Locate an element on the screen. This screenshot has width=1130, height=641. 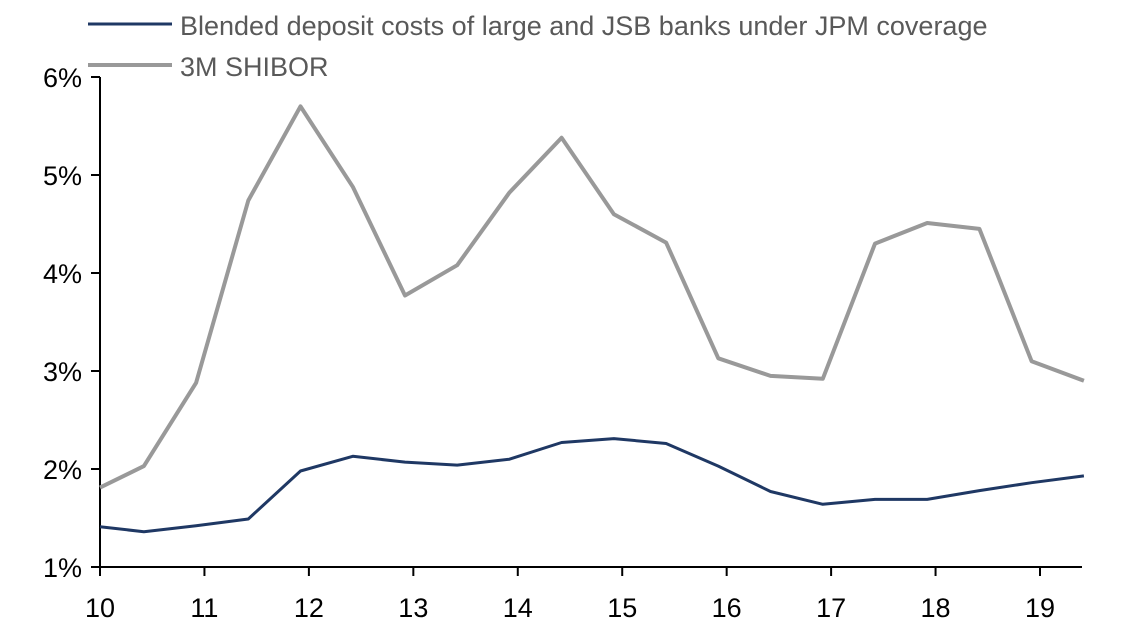
y-tick-label: 1% is located at coordinates (62, 568).